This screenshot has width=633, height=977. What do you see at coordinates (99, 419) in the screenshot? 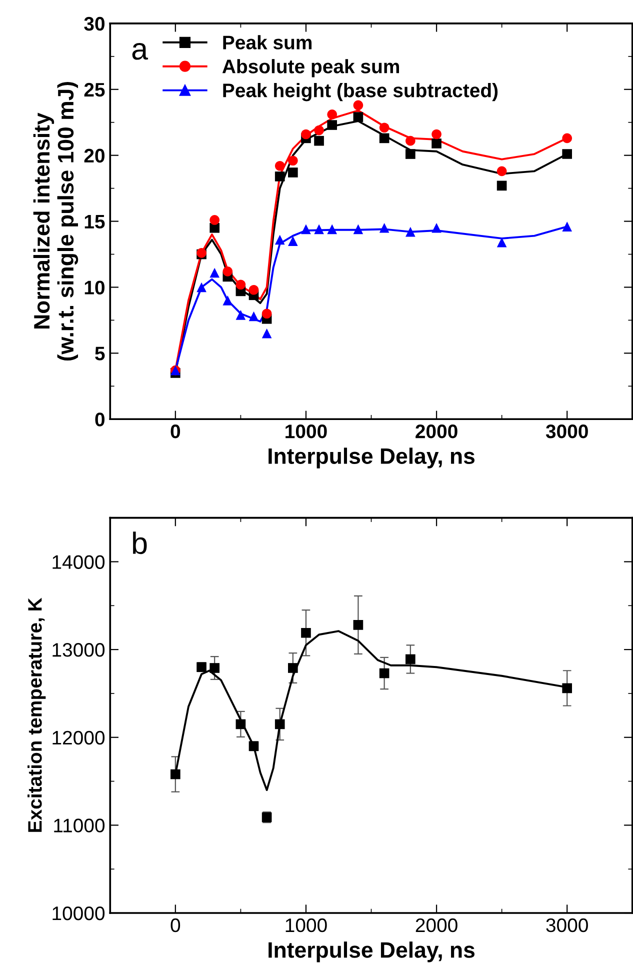
I see `y-tick-label: 0` at bounding box center [99, 419].